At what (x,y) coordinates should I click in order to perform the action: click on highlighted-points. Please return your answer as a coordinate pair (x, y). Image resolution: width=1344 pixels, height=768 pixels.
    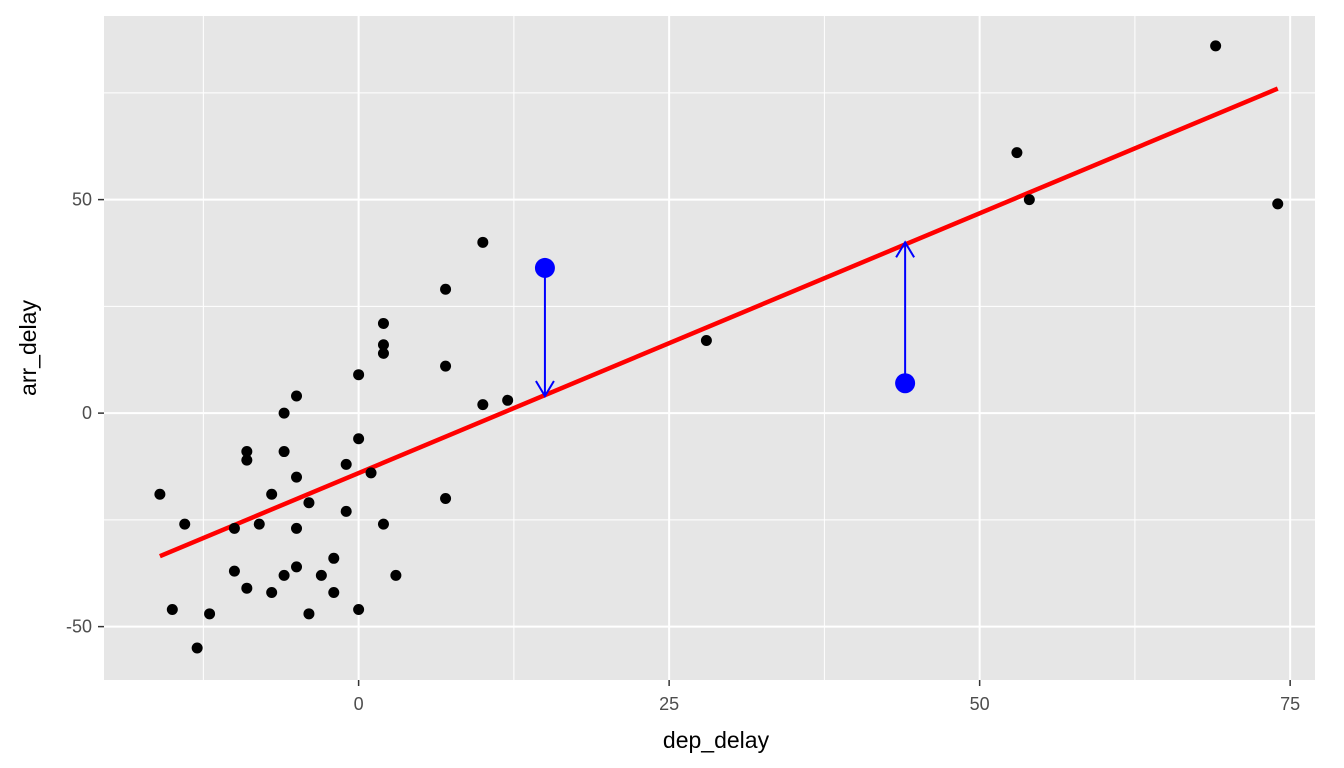
    Looking at the image, I should click on (725, 325).